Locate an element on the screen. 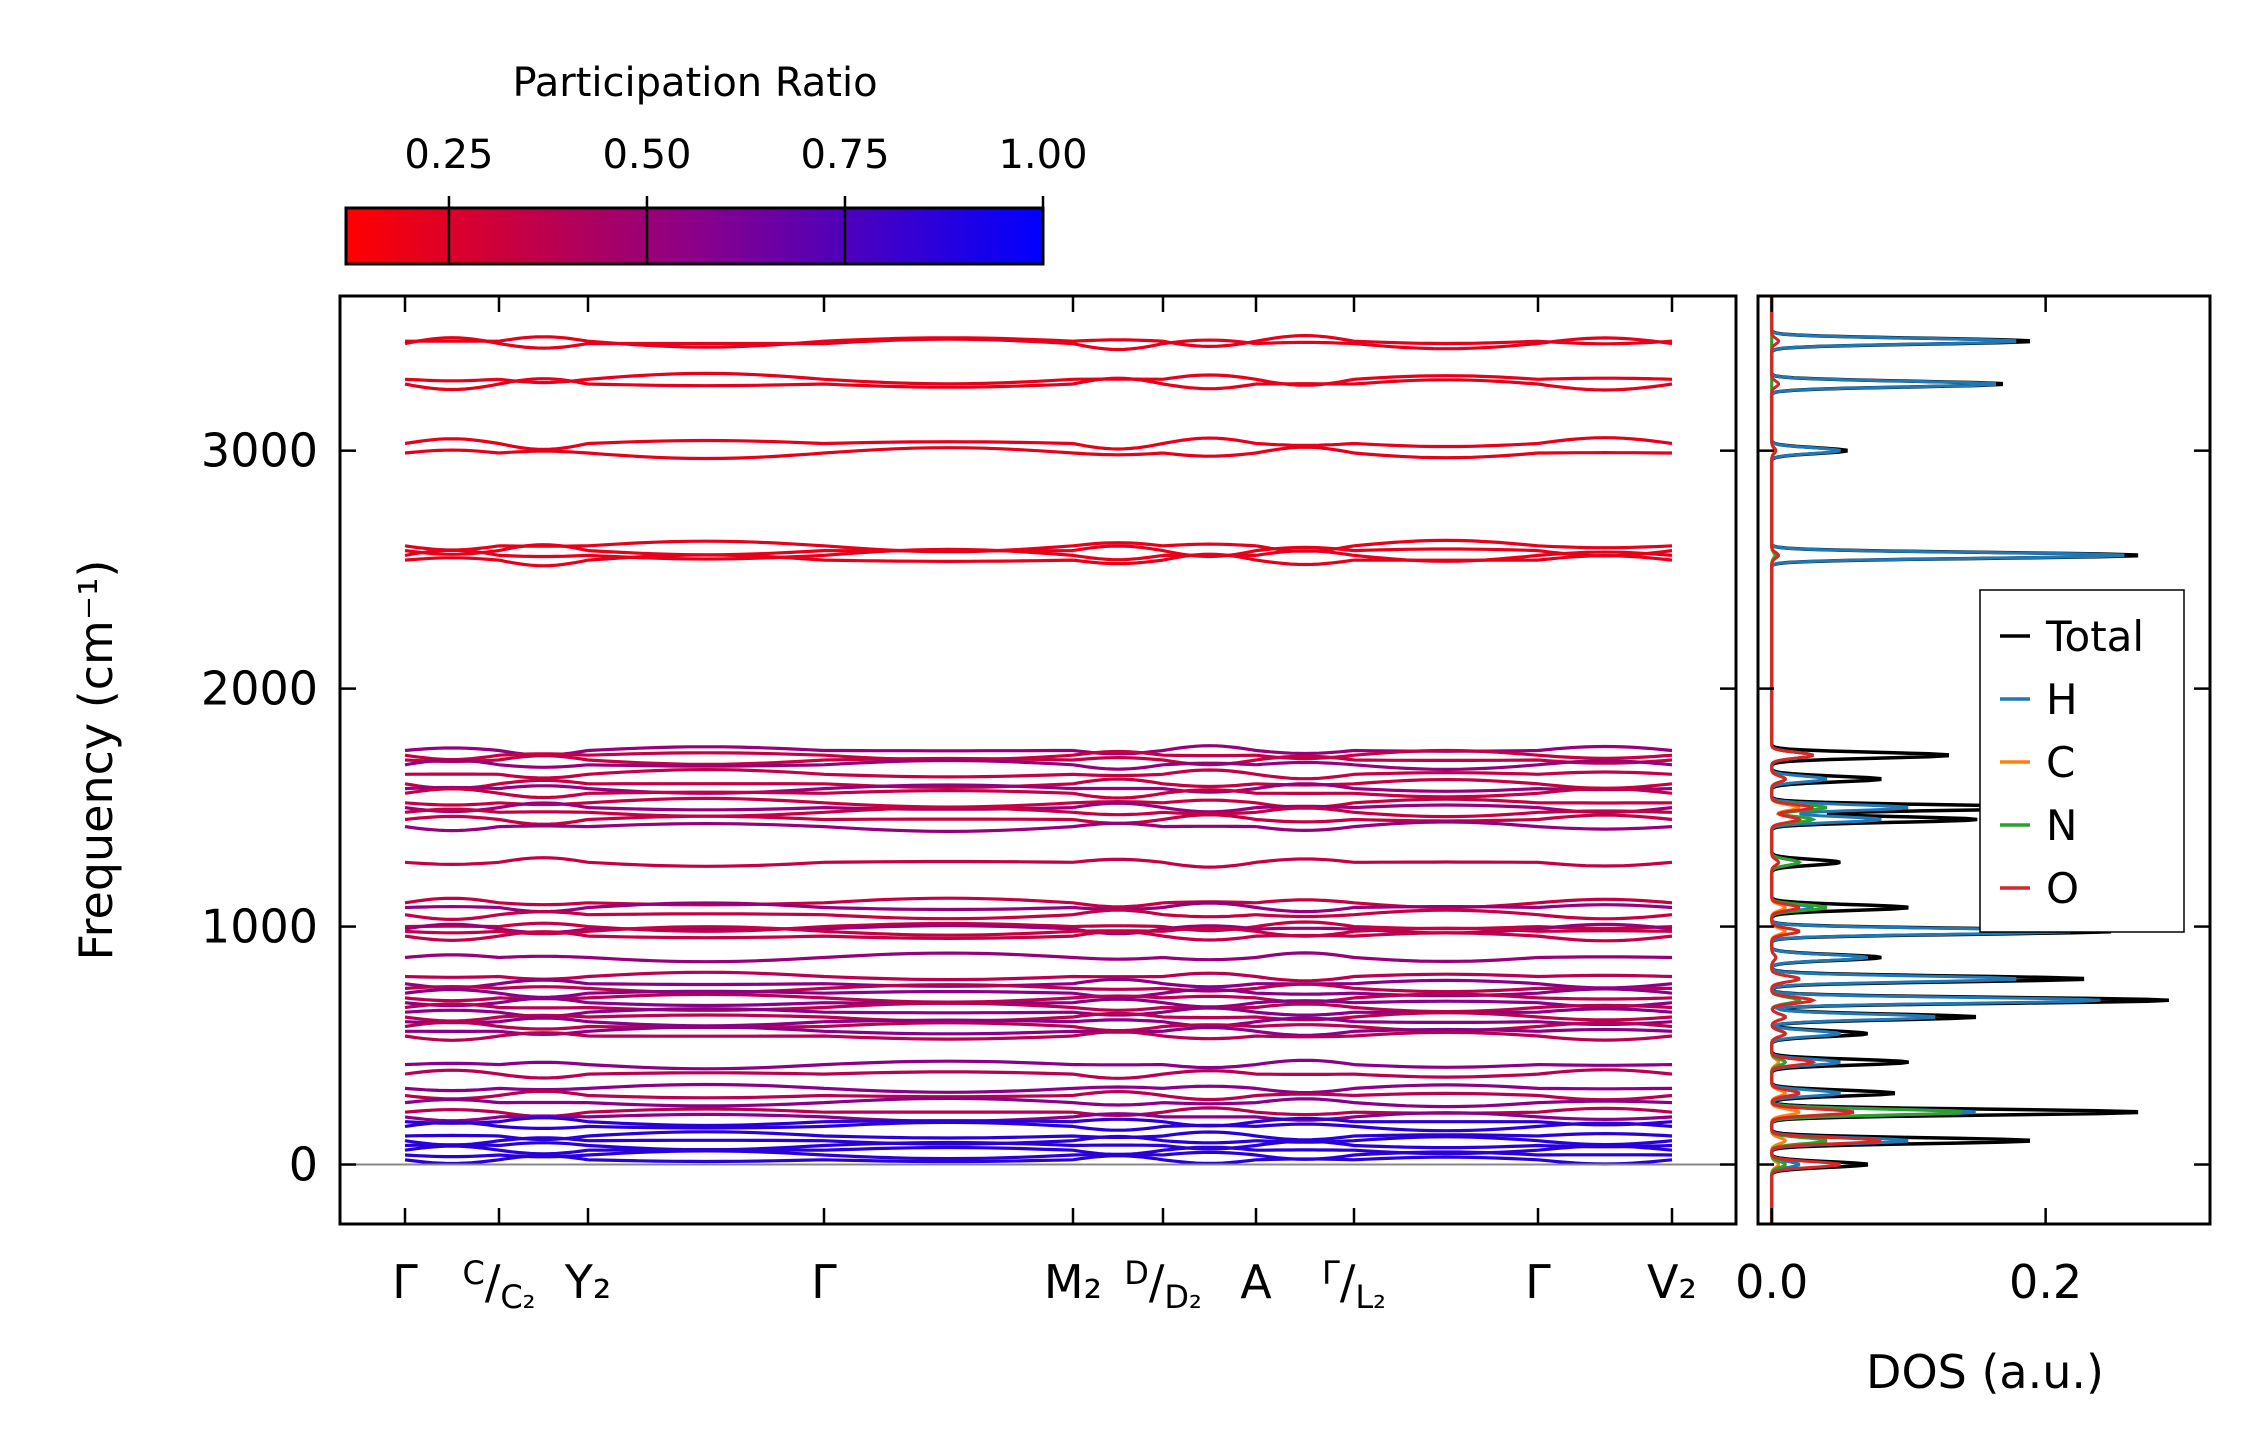 Image resolution: width=2259 pixels, height=1455 pixels. k-point-label: M₂ is located at coordinates (1073, 1282).